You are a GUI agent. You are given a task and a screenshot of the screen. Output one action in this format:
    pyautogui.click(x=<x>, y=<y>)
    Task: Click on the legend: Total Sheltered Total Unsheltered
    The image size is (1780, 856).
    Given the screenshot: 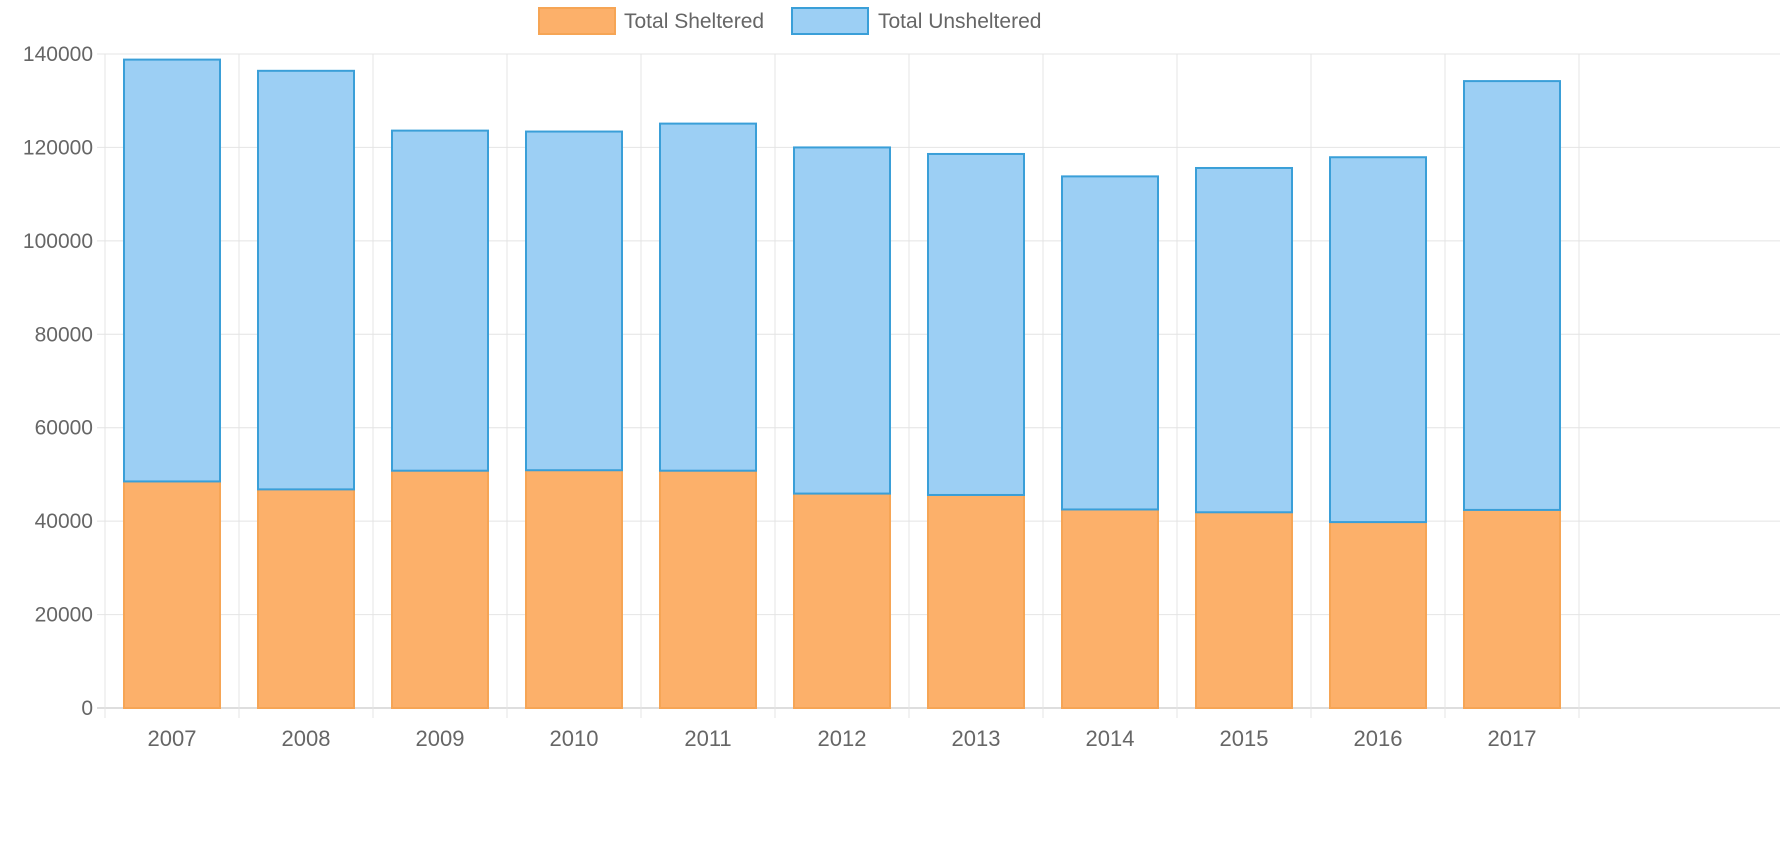 What is the action you would take?
    pyautogui.click(x=789, y=21)
    